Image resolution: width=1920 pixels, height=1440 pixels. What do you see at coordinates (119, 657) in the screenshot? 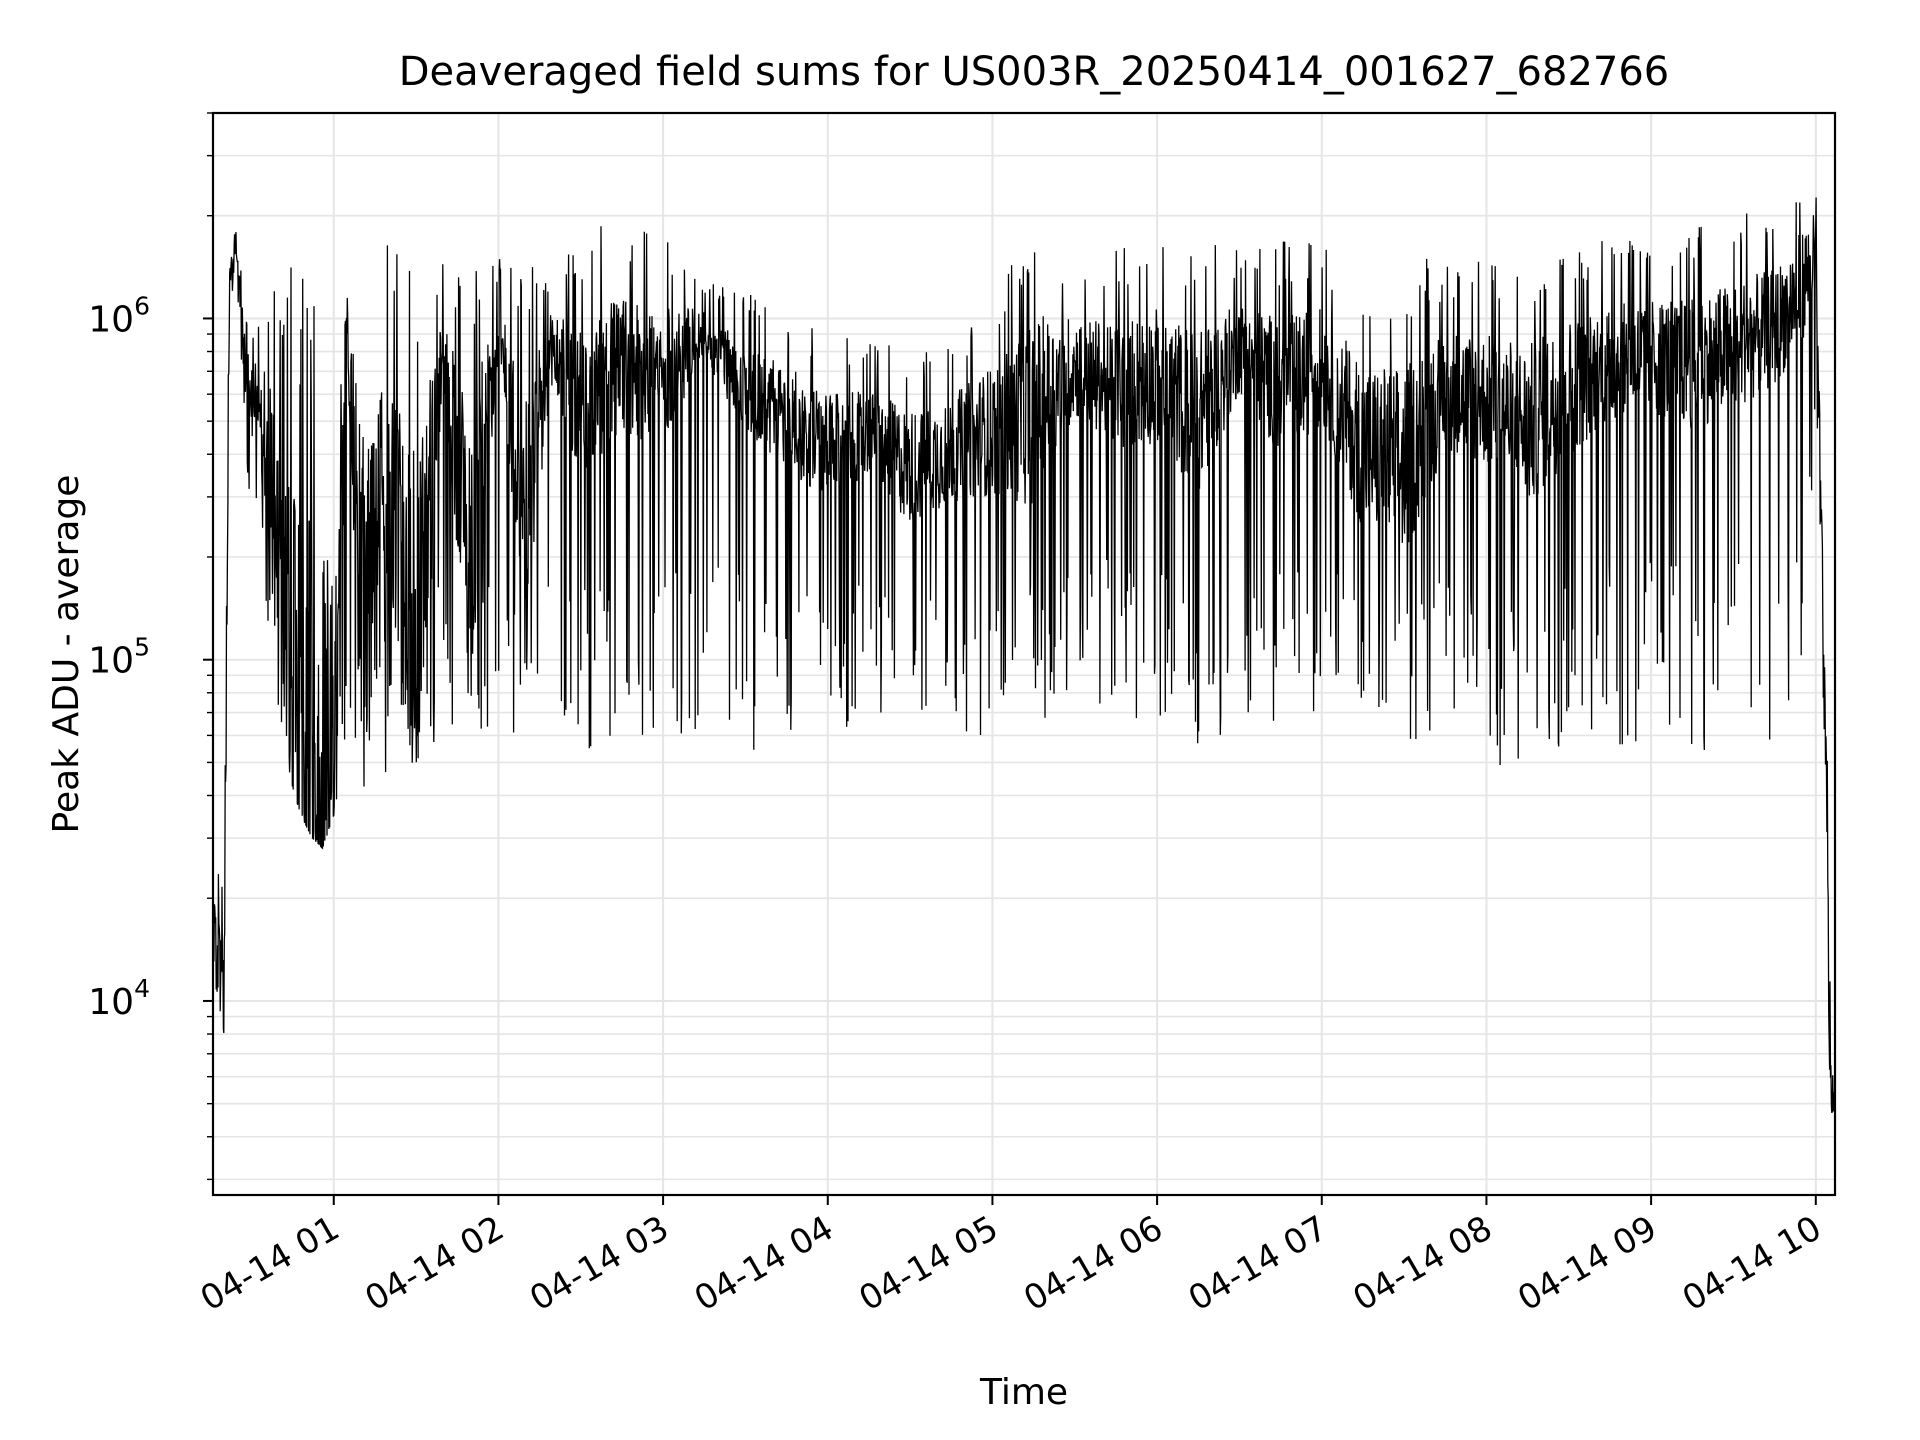
I see `y-tick-label: 10⁵` at bounding box center [119, 657].